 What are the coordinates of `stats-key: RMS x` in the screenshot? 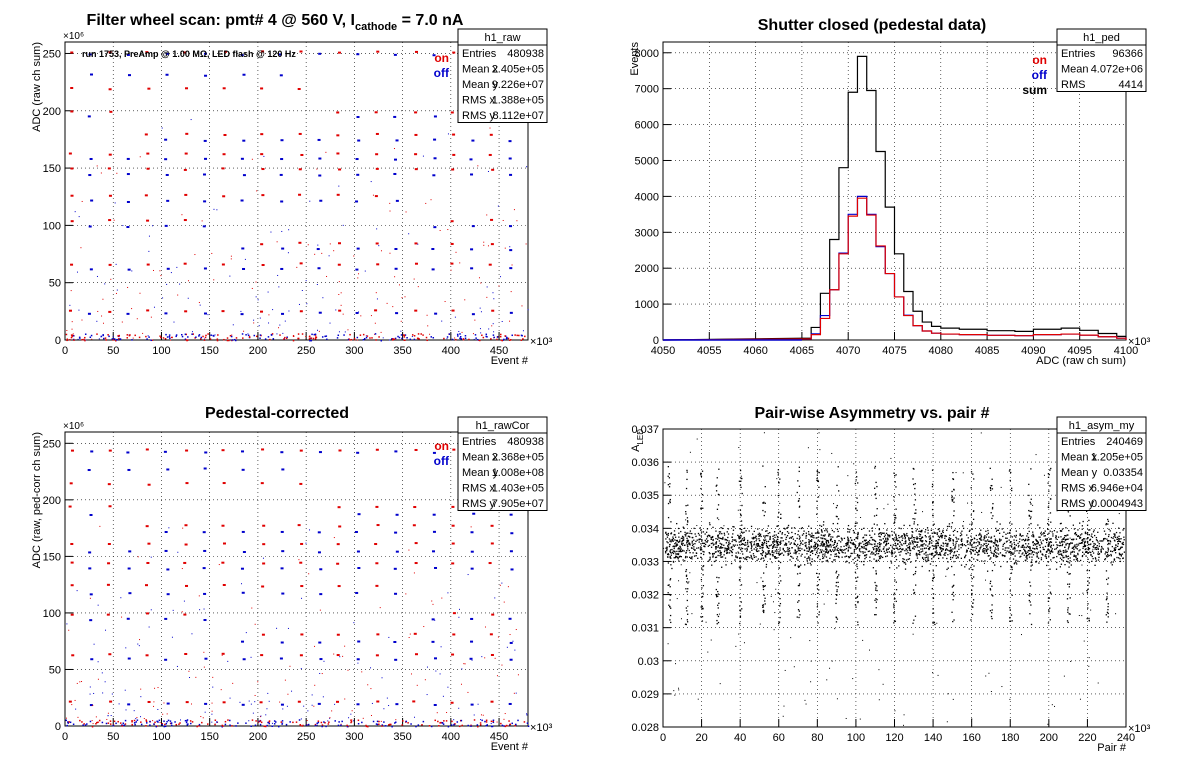 It's located at (479, 101).